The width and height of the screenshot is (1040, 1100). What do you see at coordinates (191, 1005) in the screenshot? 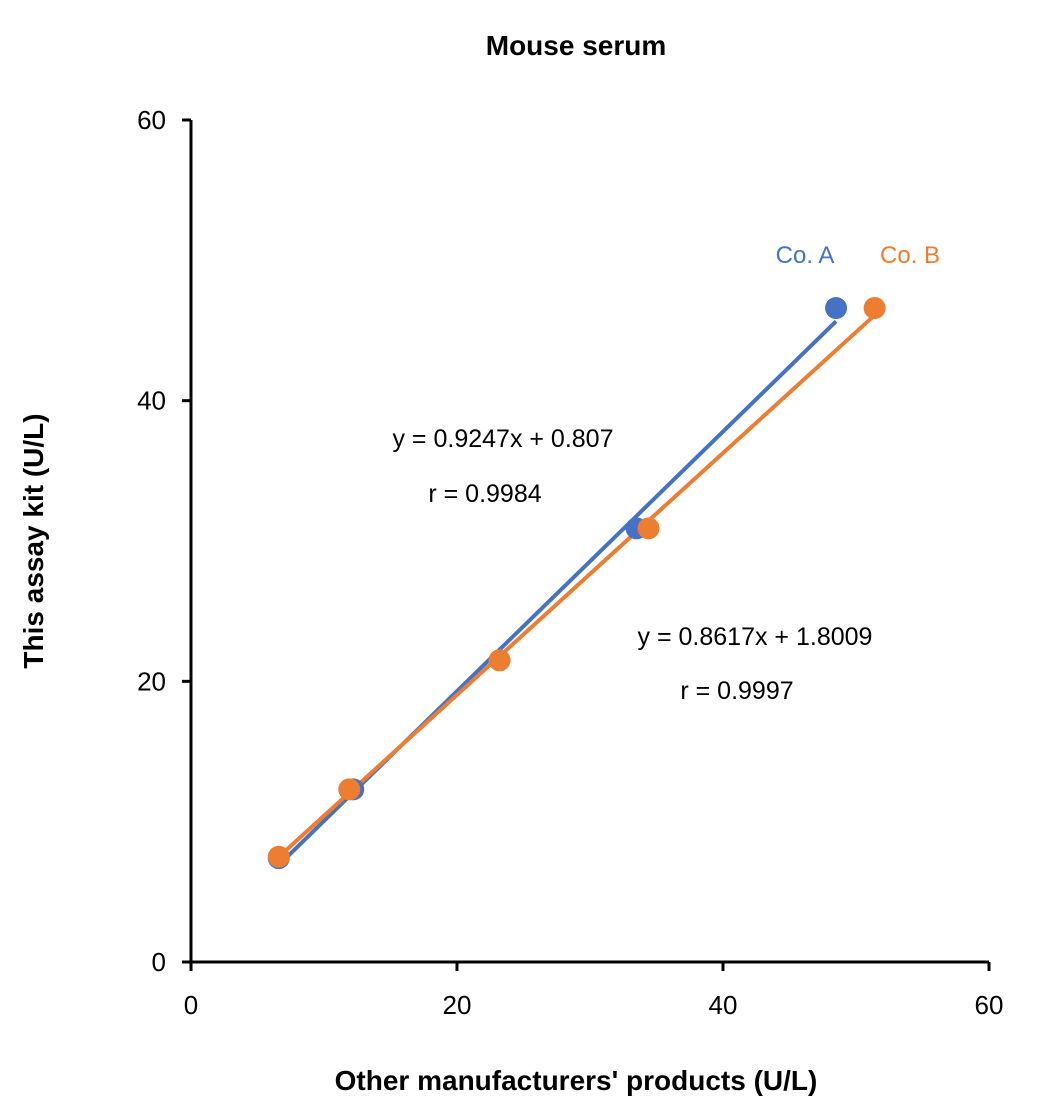
I see `x-tick-label: 0` at bounding box center [191, 1005].